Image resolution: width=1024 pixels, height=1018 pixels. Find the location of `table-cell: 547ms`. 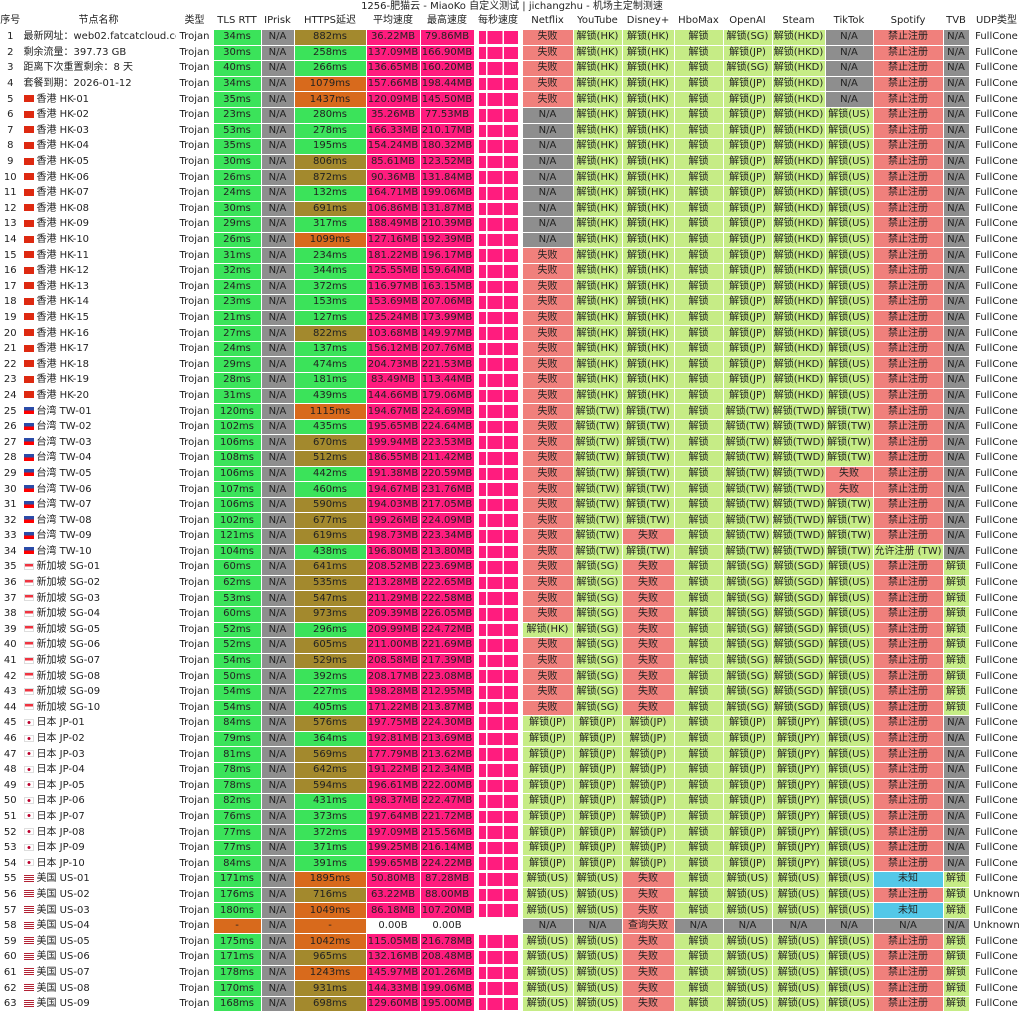

table-cell: 547ms is located at coordinates (330, 598).